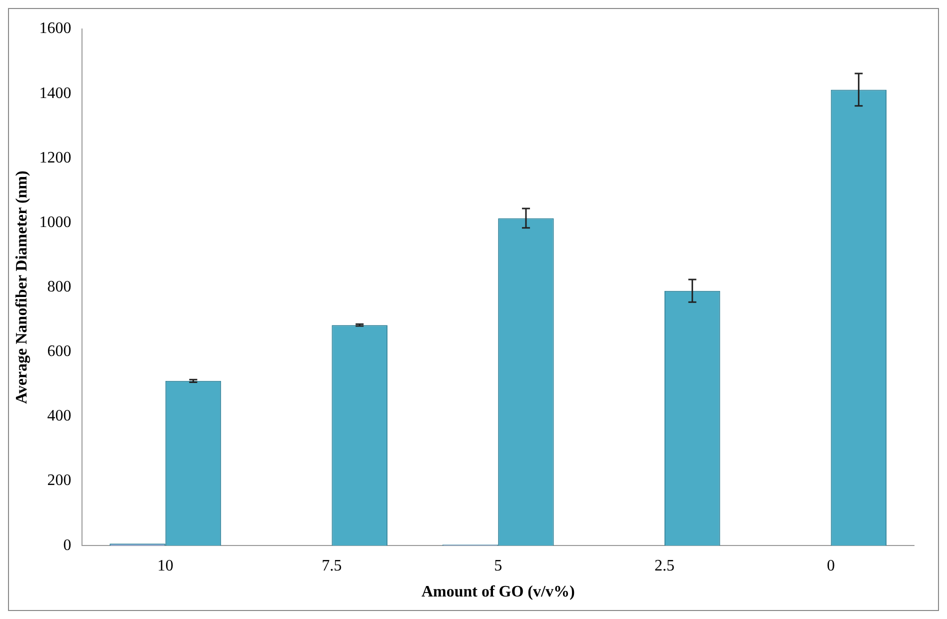 The height and width of the screenshot is (619, 947). What do you see at coordinates (67, 545) in the screenshot?
I see `y-tick-label: 0` at bounding box center [67, 545].